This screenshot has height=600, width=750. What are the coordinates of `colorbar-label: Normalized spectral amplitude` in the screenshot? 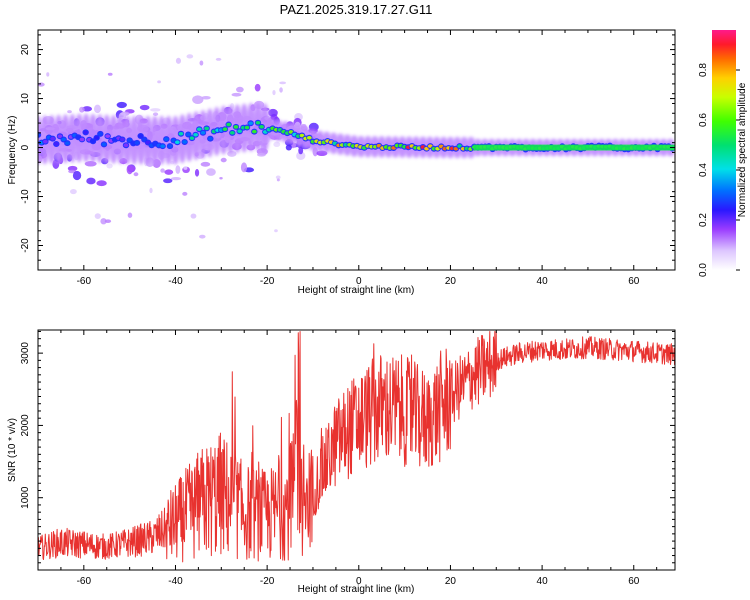 It's located at (742, 149).